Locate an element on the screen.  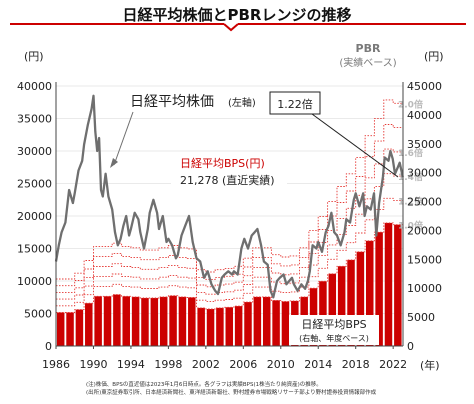
left-tick-label: 20000 is located at coordinates (34, 216).